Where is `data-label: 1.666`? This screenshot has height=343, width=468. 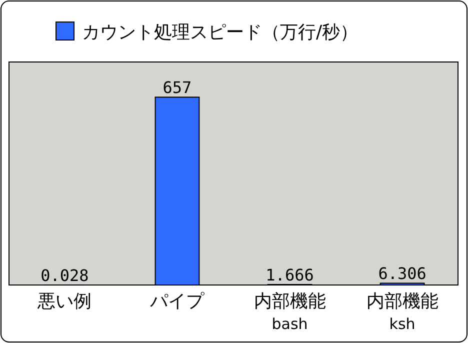 data-label: 1.666 is located at coordinates (290, 275).